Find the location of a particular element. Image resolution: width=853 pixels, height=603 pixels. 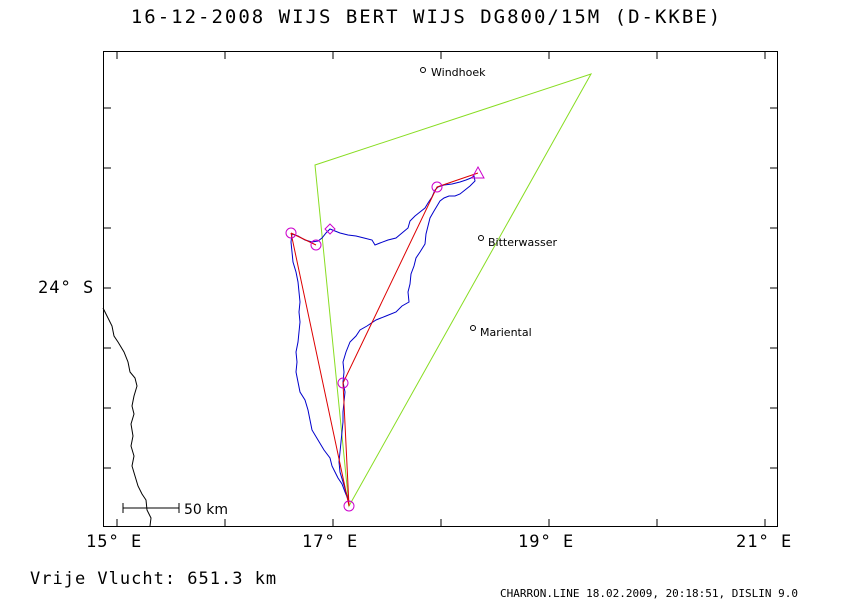

scale-bar-label: 50 km is located at coordinates (206, 510).